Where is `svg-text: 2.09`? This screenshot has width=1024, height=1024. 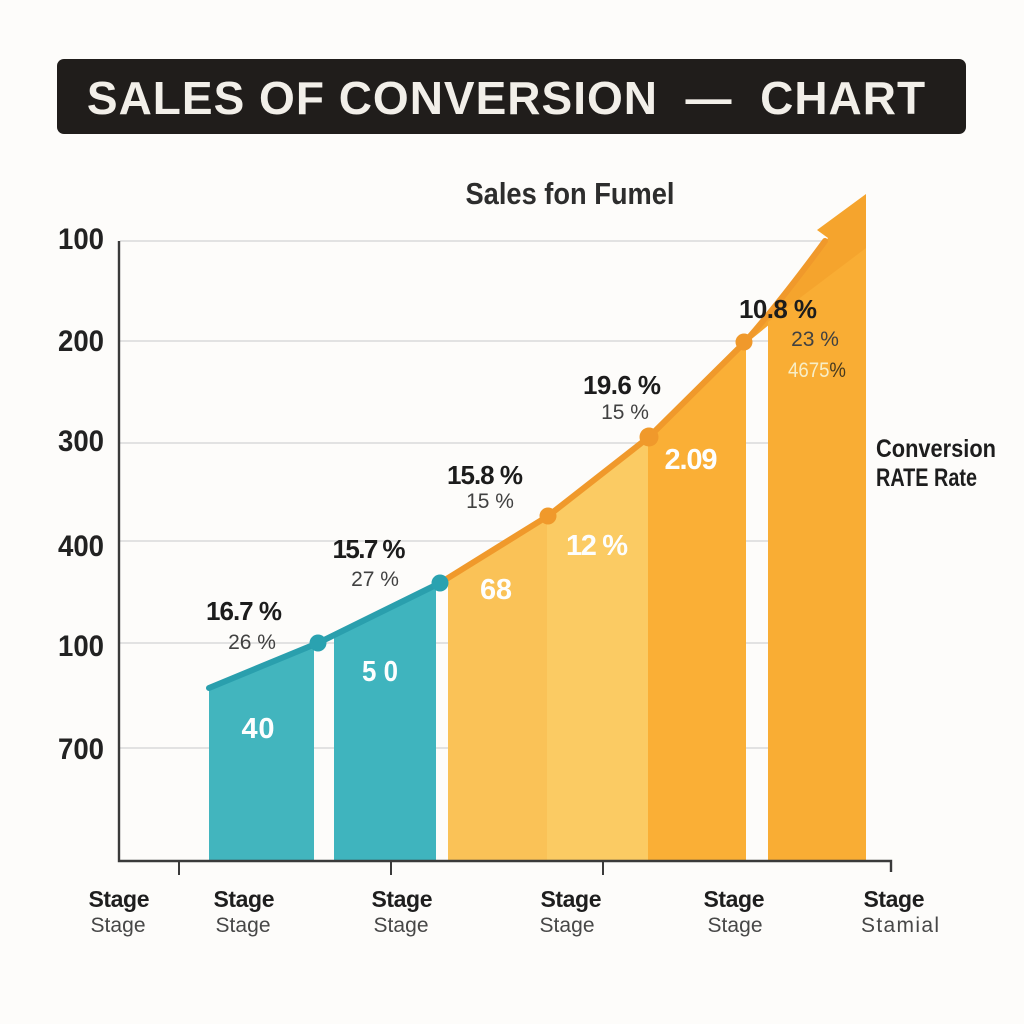 svg-text: 2.09 is located at coordinates (691, 460).